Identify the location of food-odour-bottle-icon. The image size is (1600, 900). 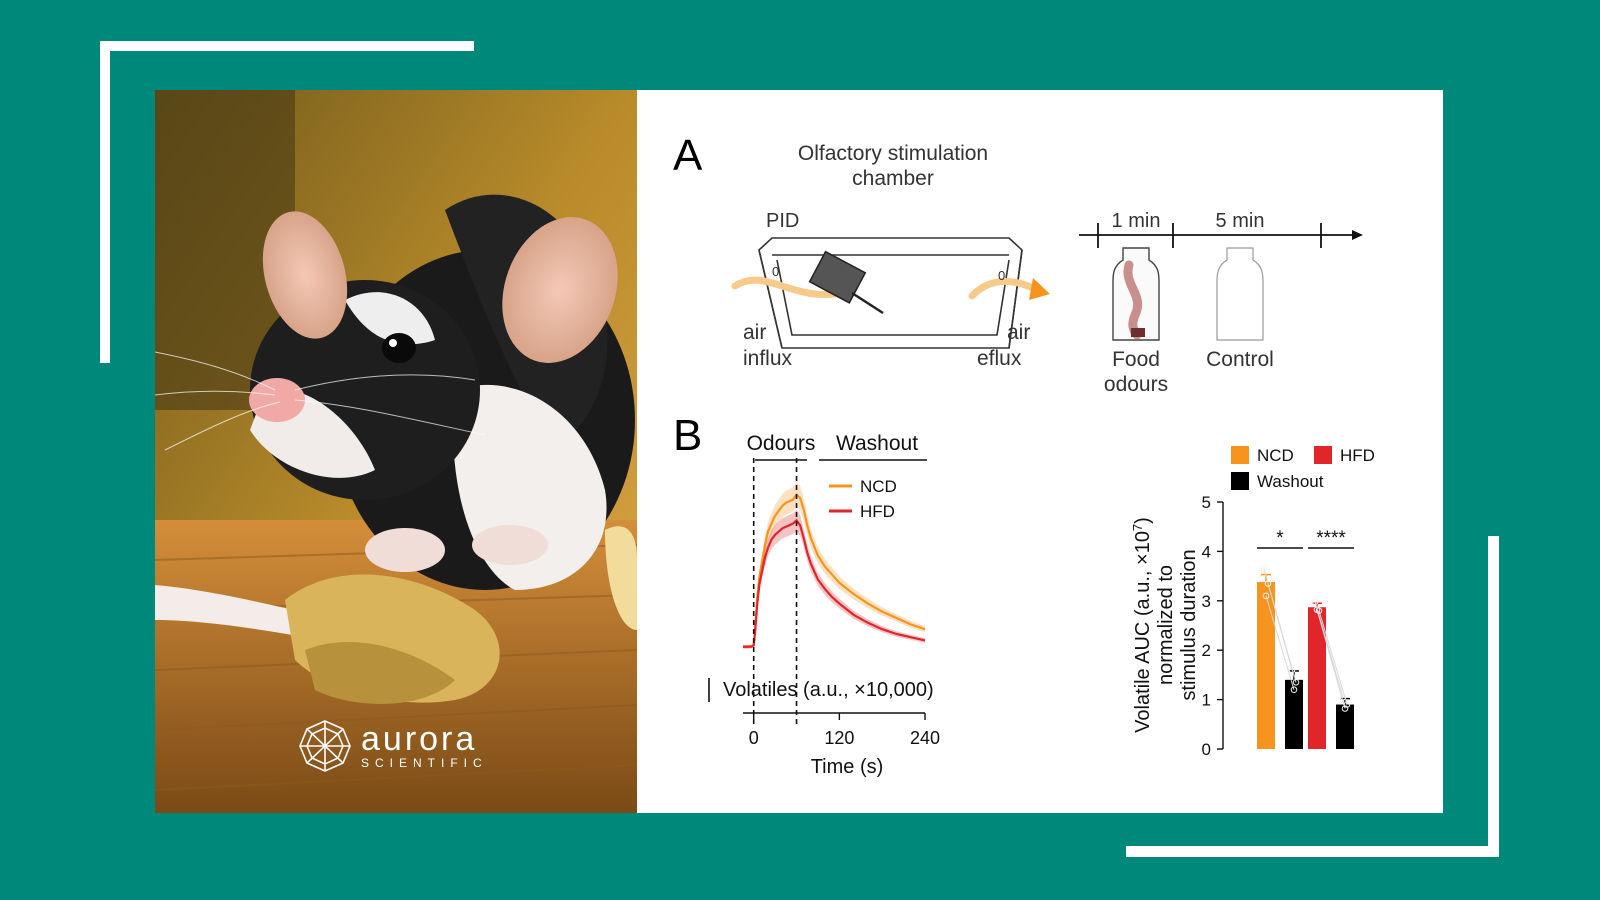
(1136, 294).